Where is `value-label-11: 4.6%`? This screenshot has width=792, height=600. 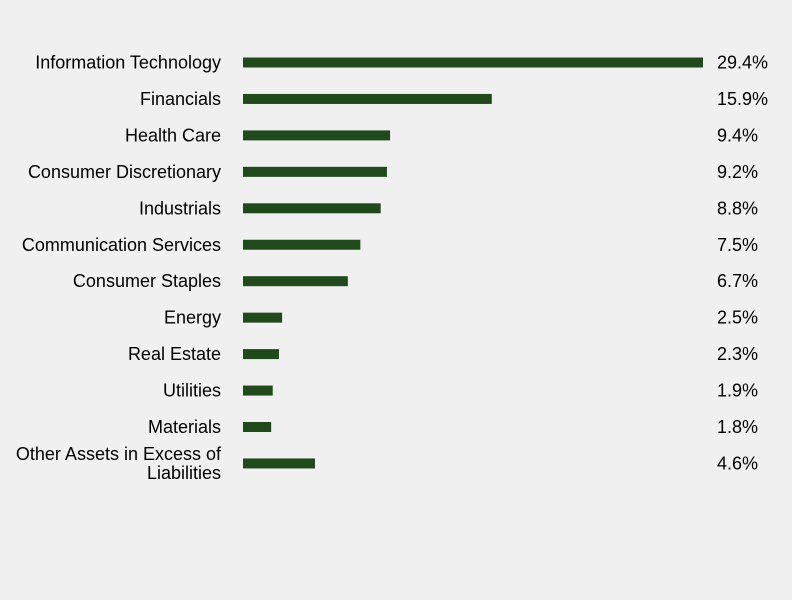
value-label-11: 4.6% is located at coordinates (737, 463).